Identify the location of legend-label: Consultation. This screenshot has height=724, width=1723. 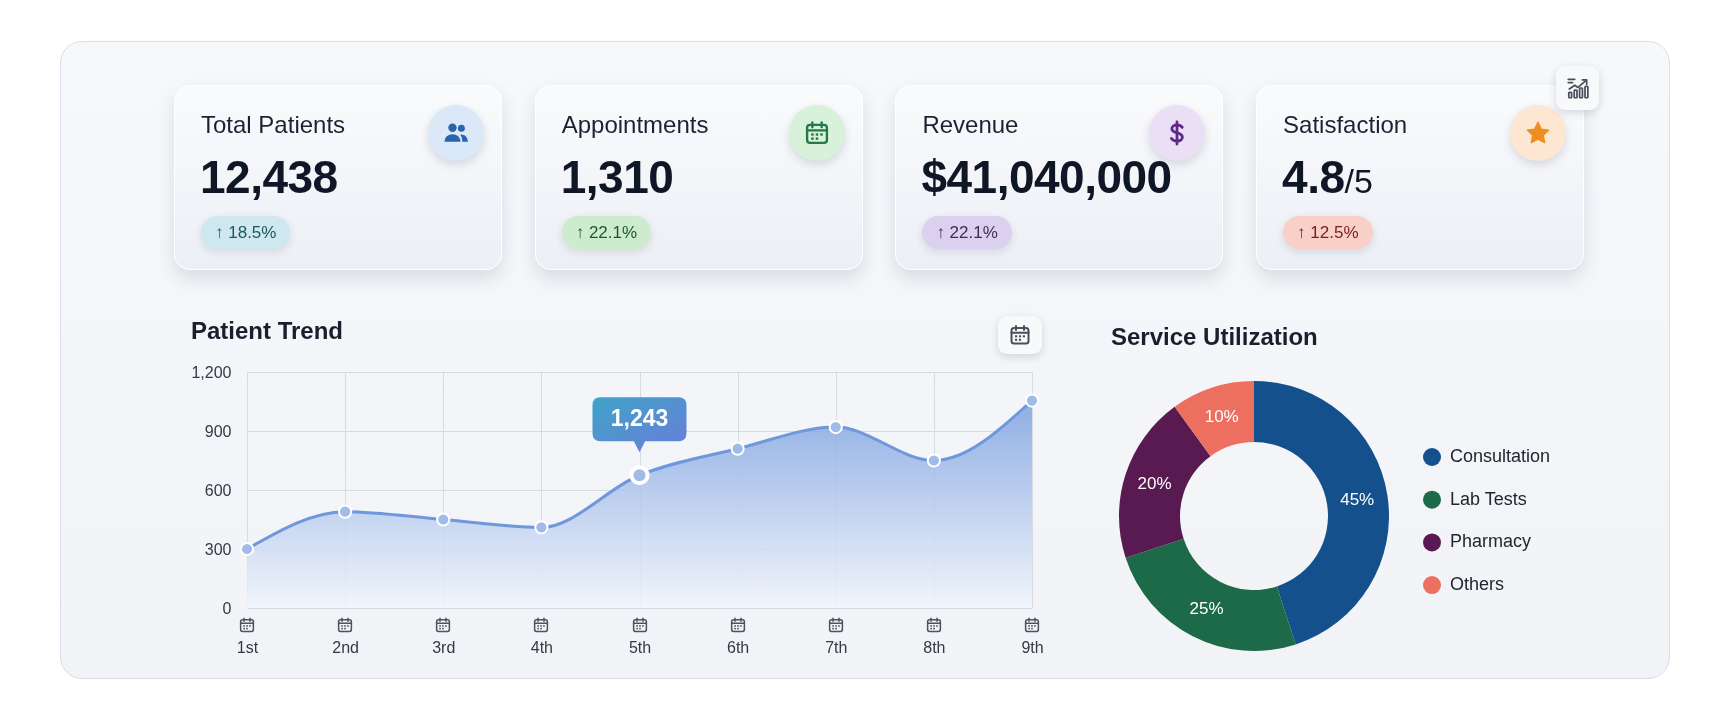
(1500, 456).